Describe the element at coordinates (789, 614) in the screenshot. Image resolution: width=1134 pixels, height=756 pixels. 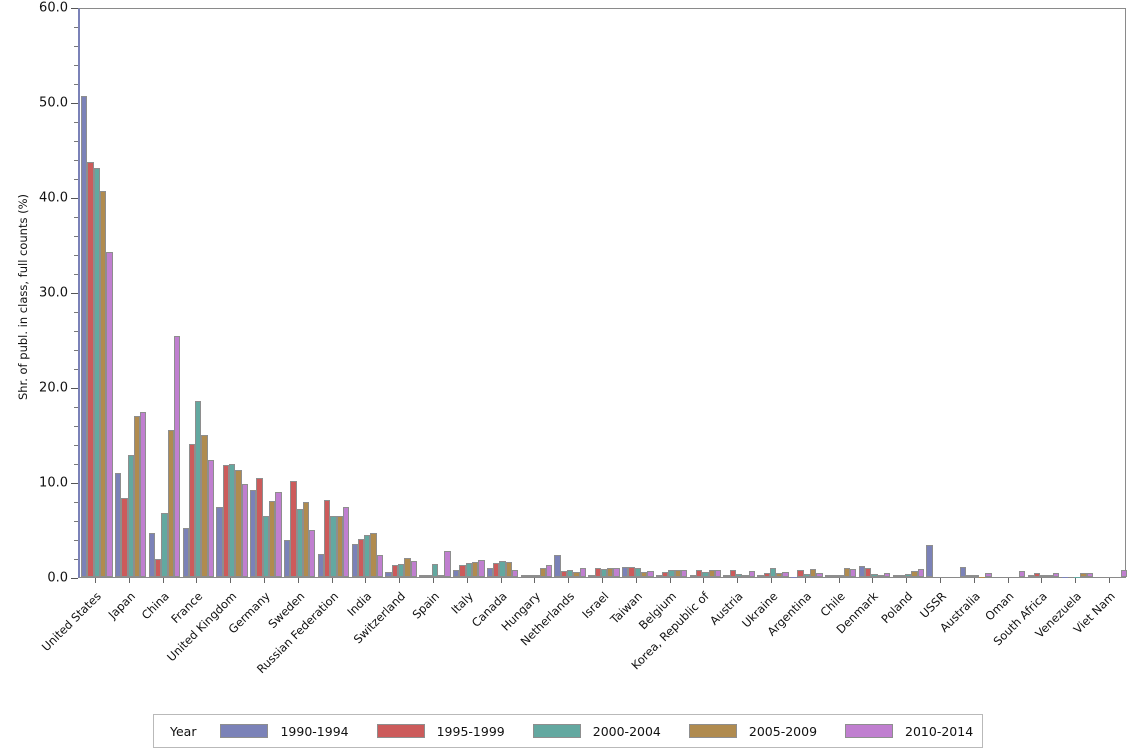
I see `x-axis-tick-label: Argentina` at that location.